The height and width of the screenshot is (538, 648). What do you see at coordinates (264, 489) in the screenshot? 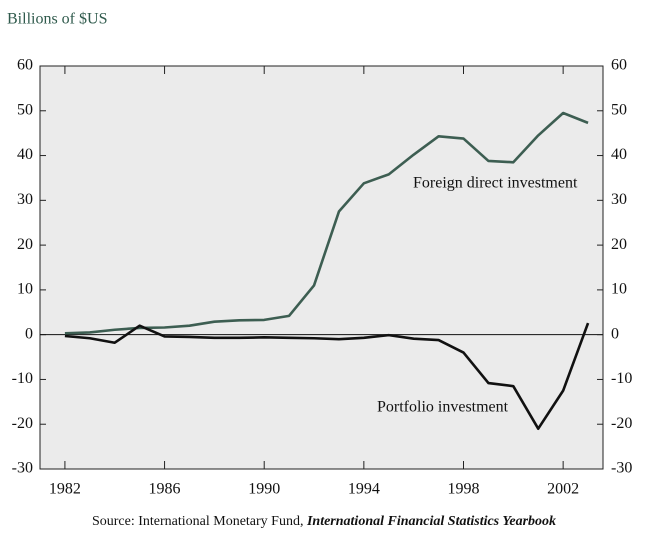
I see `x-tick-label: 1990` at bounding box center [264, 489].